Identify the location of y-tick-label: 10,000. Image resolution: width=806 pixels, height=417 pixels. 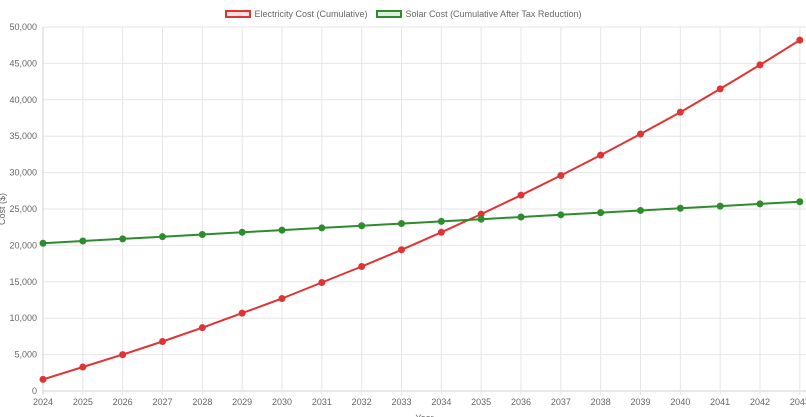
(23, 318).